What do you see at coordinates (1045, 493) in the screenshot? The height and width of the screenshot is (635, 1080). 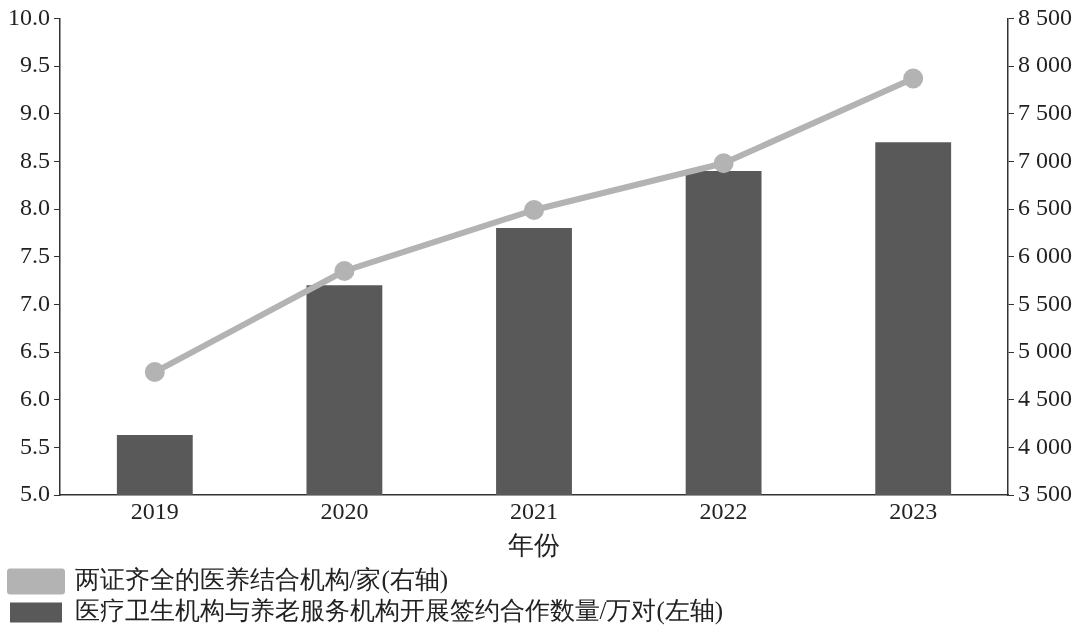 I see `y2-tick-label: 3 500` at bounding box center [1045, 493].